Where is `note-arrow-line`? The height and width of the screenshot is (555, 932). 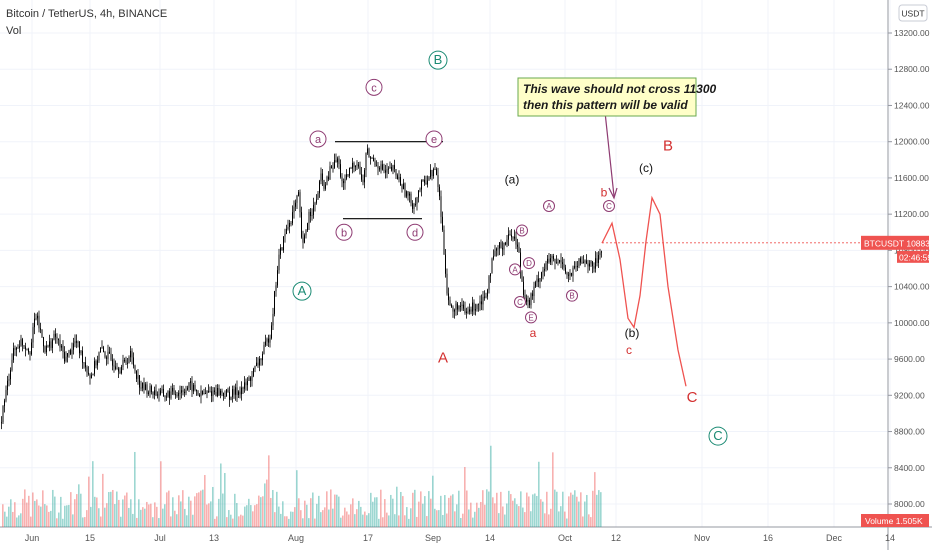 note-arrow-line is located at coordinates (609, 154).